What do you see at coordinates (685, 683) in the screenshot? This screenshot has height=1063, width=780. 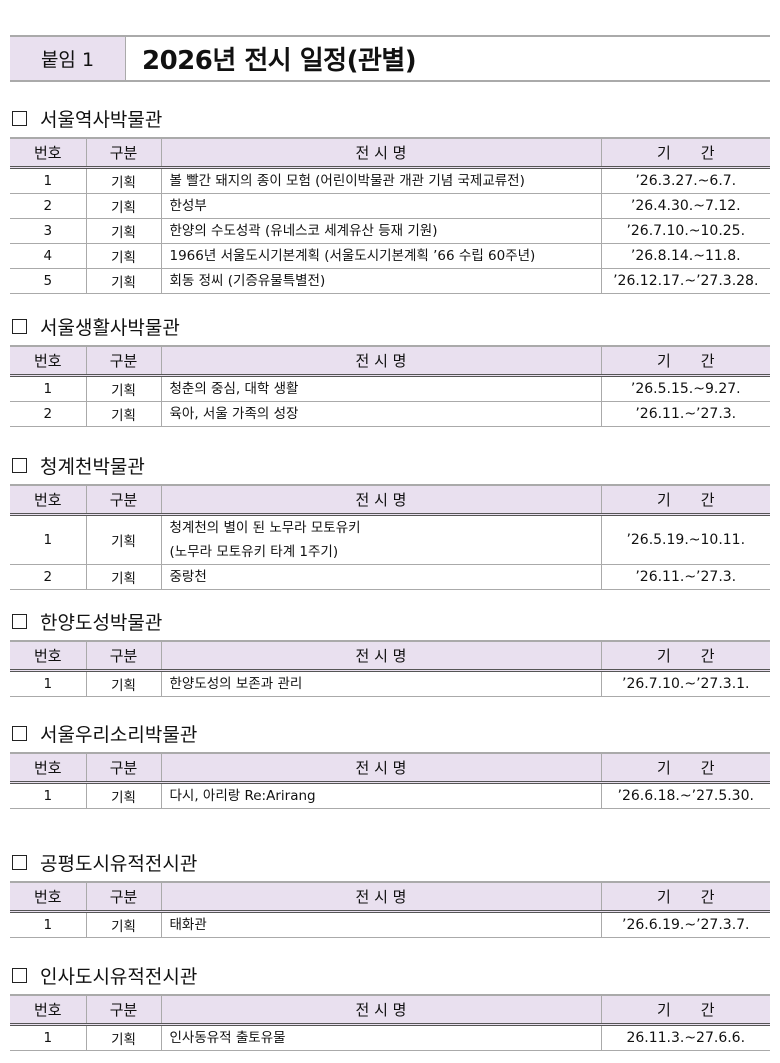 I see `exhibition-period: ’26.7.10.~’27.3.1.` at bounding box center [685, 683].